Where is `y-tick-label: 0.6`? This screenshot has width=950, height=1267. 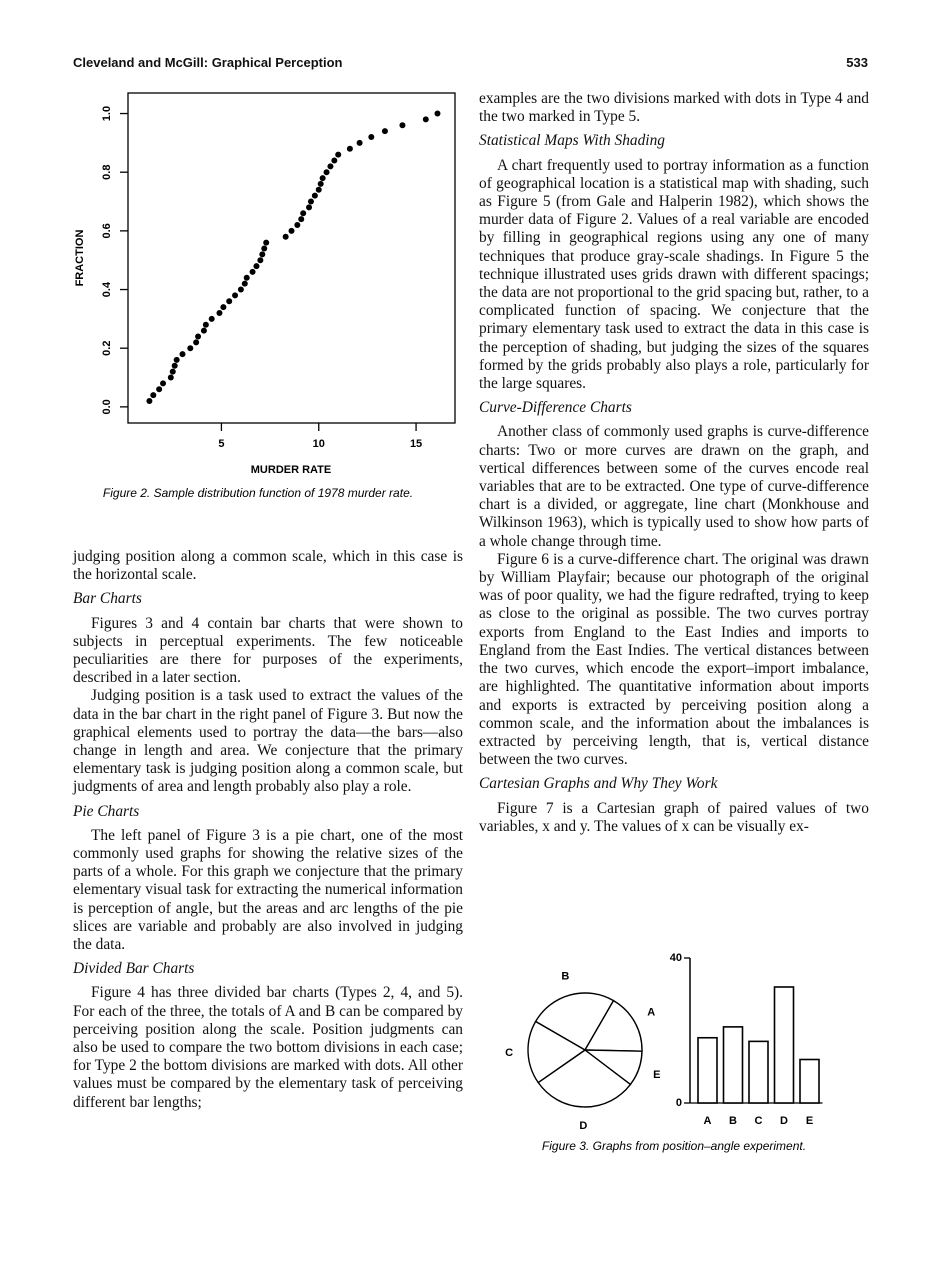 y-tick-label: 0.6 is located at coordinates (107, 230).